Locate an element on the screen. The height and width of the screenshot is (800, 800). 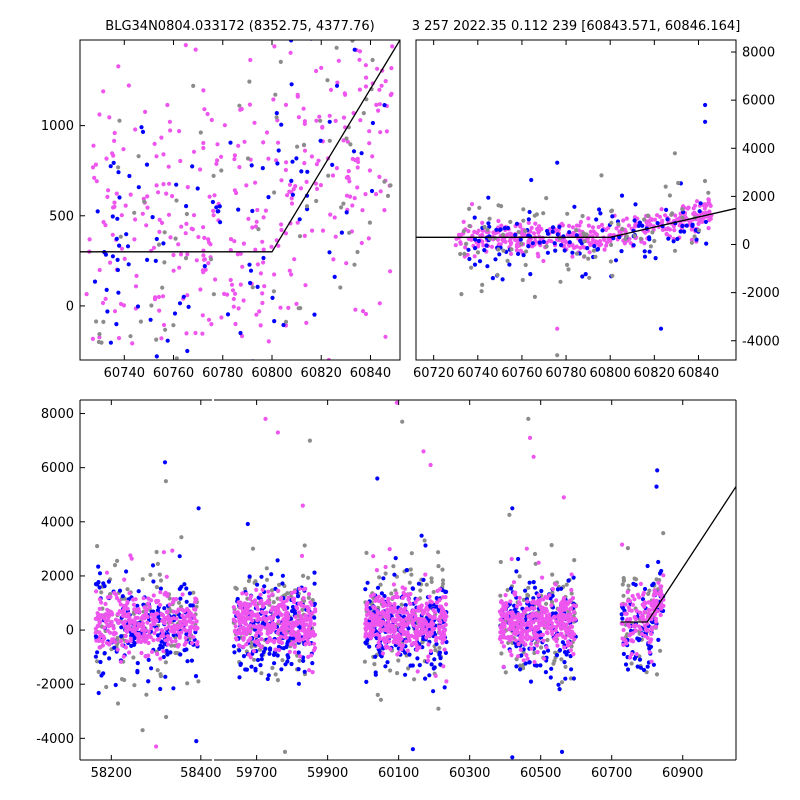
y-tick-label: 6000 is located at coordinates (758, 101).